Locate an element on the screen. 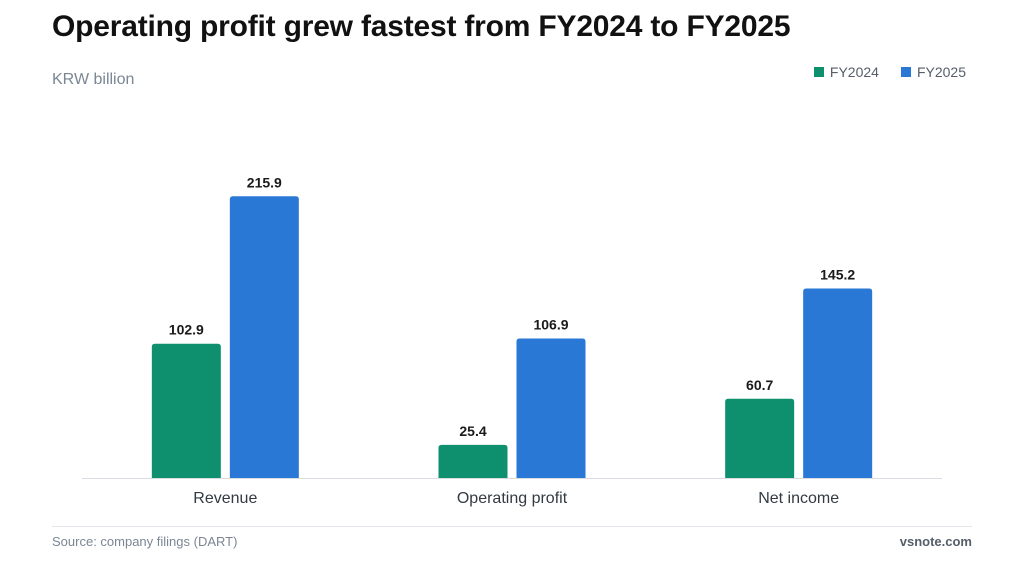 The image size is (1024, 576). source-note: Source: company filings (DART) is located at coordinates (145, 541).